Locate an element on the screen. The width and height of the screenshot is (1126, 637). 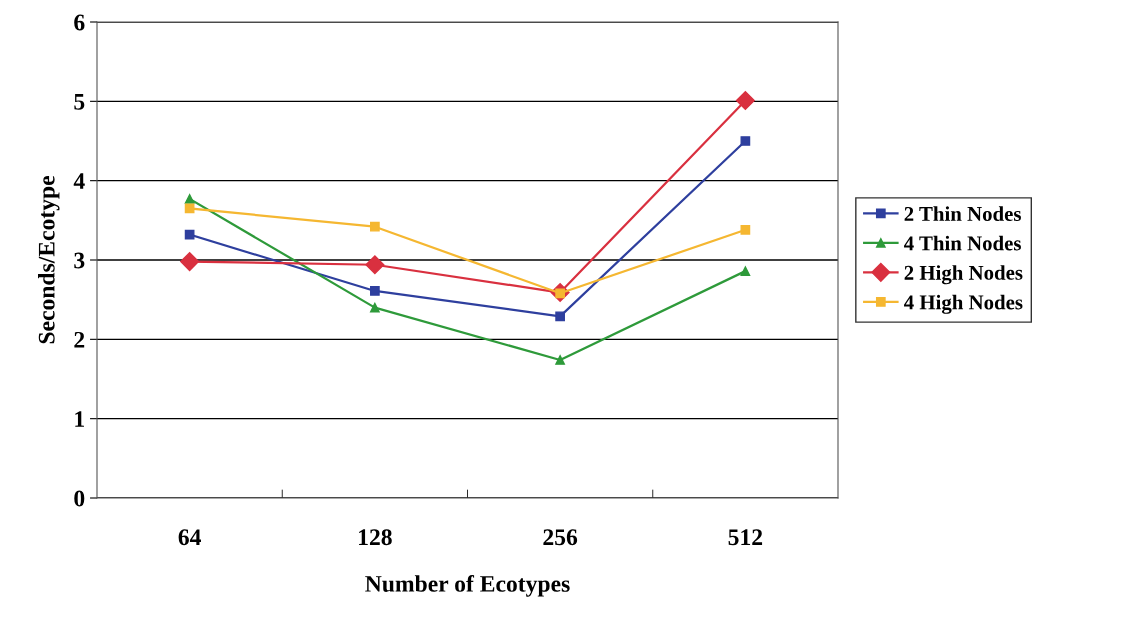
y-tick-label: 5 is located at coordinates (79, 102).